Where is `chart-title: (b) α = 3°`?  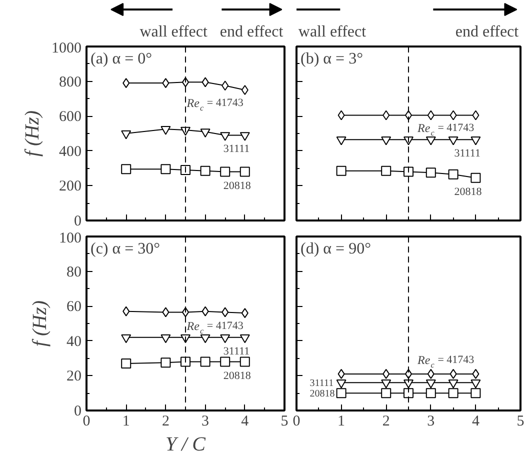 chart-title: (b) α = 3° is located at coordinates (331, 59).